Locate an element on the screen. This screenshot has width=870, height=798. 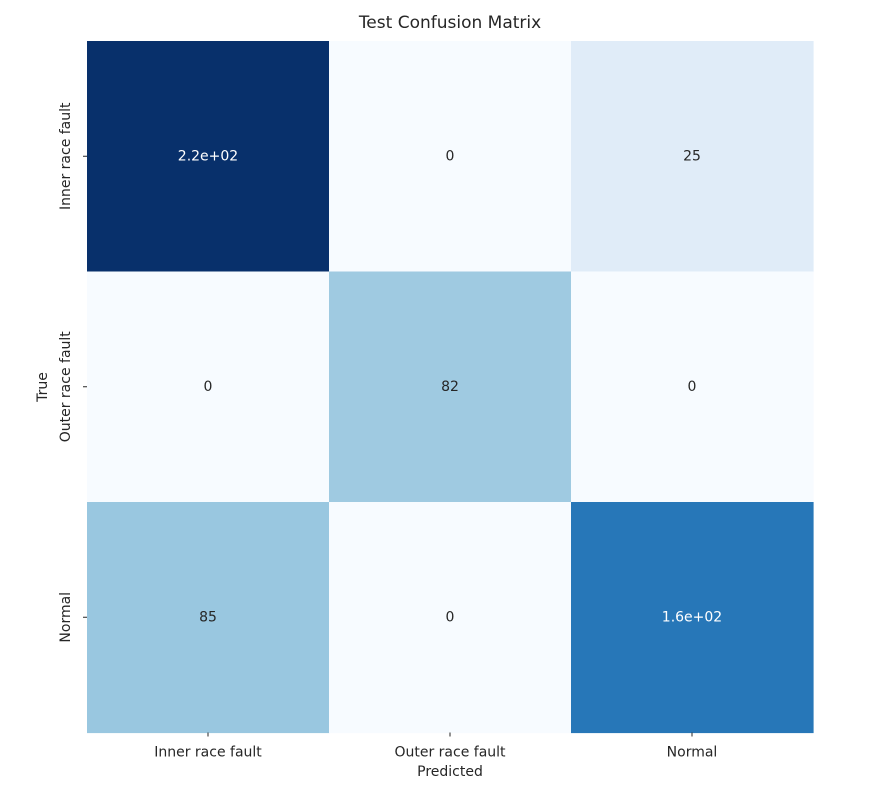
heatmap-cell-r2-c2 is located at coordinates (692, 618).